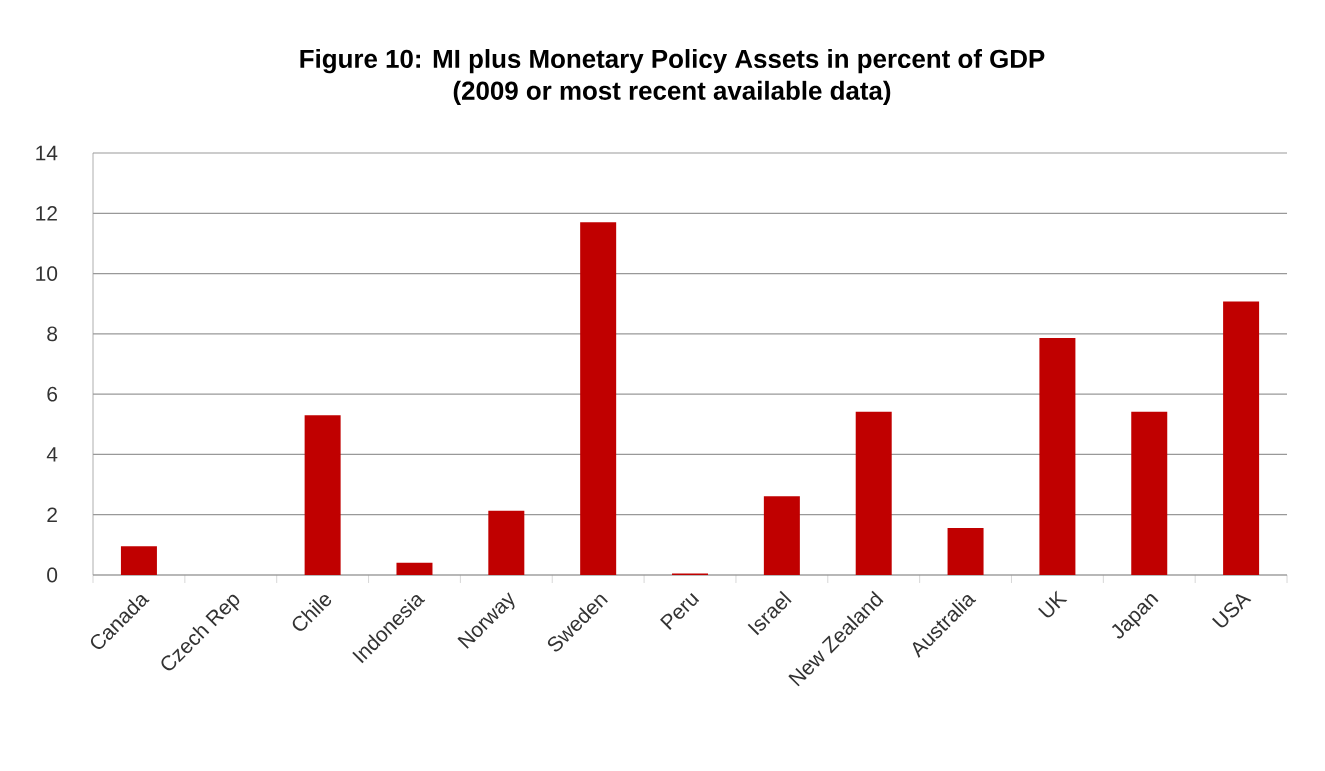  I want to click on y-tick-label: 14, so click(47, 153).